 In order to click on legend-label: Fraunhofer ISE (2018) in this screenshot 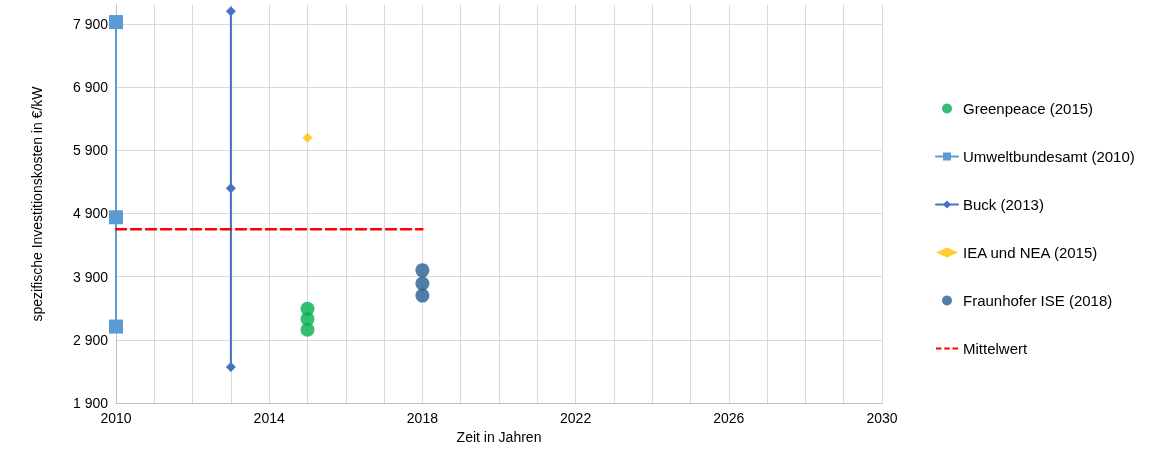, I will do `click(1038, 300)`.